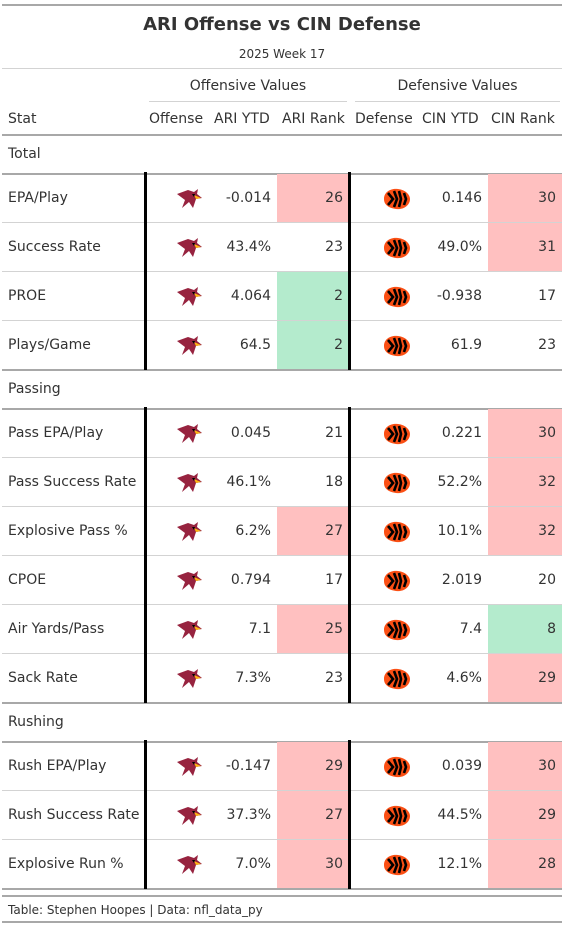 The image size is (564, 926). Describe the element at coordinates (459, 247) in the screenshot. I see `cin-ytd-value: 49.0%` at that location.